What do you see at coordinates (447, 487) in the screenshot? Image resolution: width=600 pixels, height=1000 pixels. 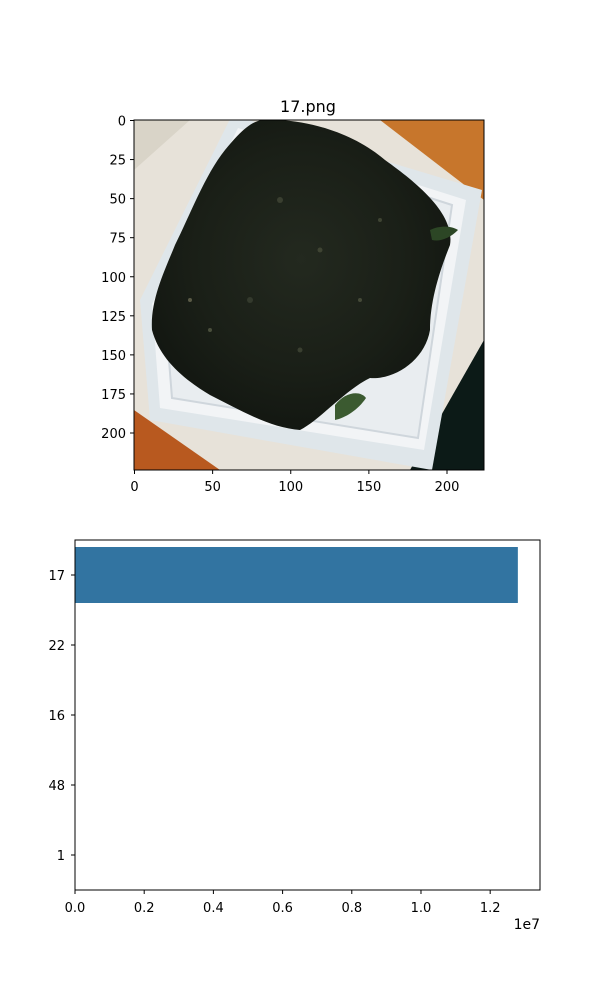 I see `image-x-tick-label: 200` at bounding box center [447, 487].